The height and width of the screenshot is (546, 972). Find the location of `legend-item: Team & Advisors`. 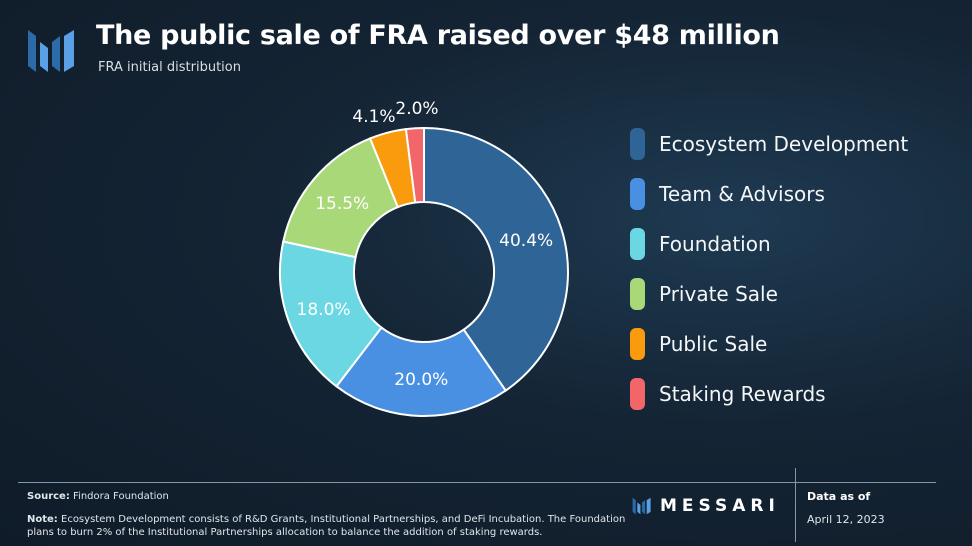

legend-item: Team & Advisors is located at coordinates (769, 194).